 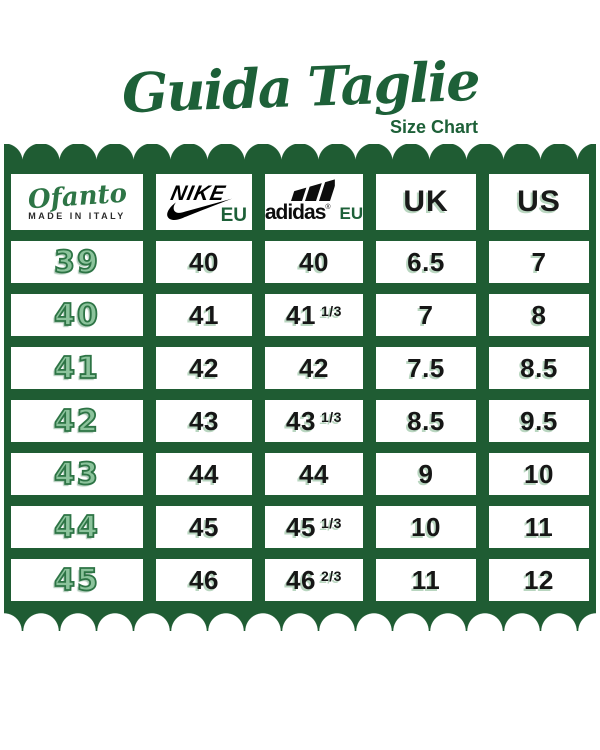 What do you see at coordinates (351, 214) in the screenshot?
I see `adidas-eu-label: EU` at bounding box center [351, 214].